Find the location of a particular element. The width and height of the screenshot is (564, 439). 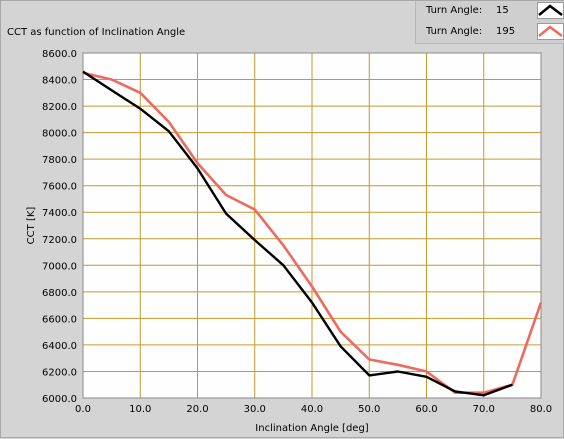

x-tick-label: 40.0 is located at coordinates (312, 409).